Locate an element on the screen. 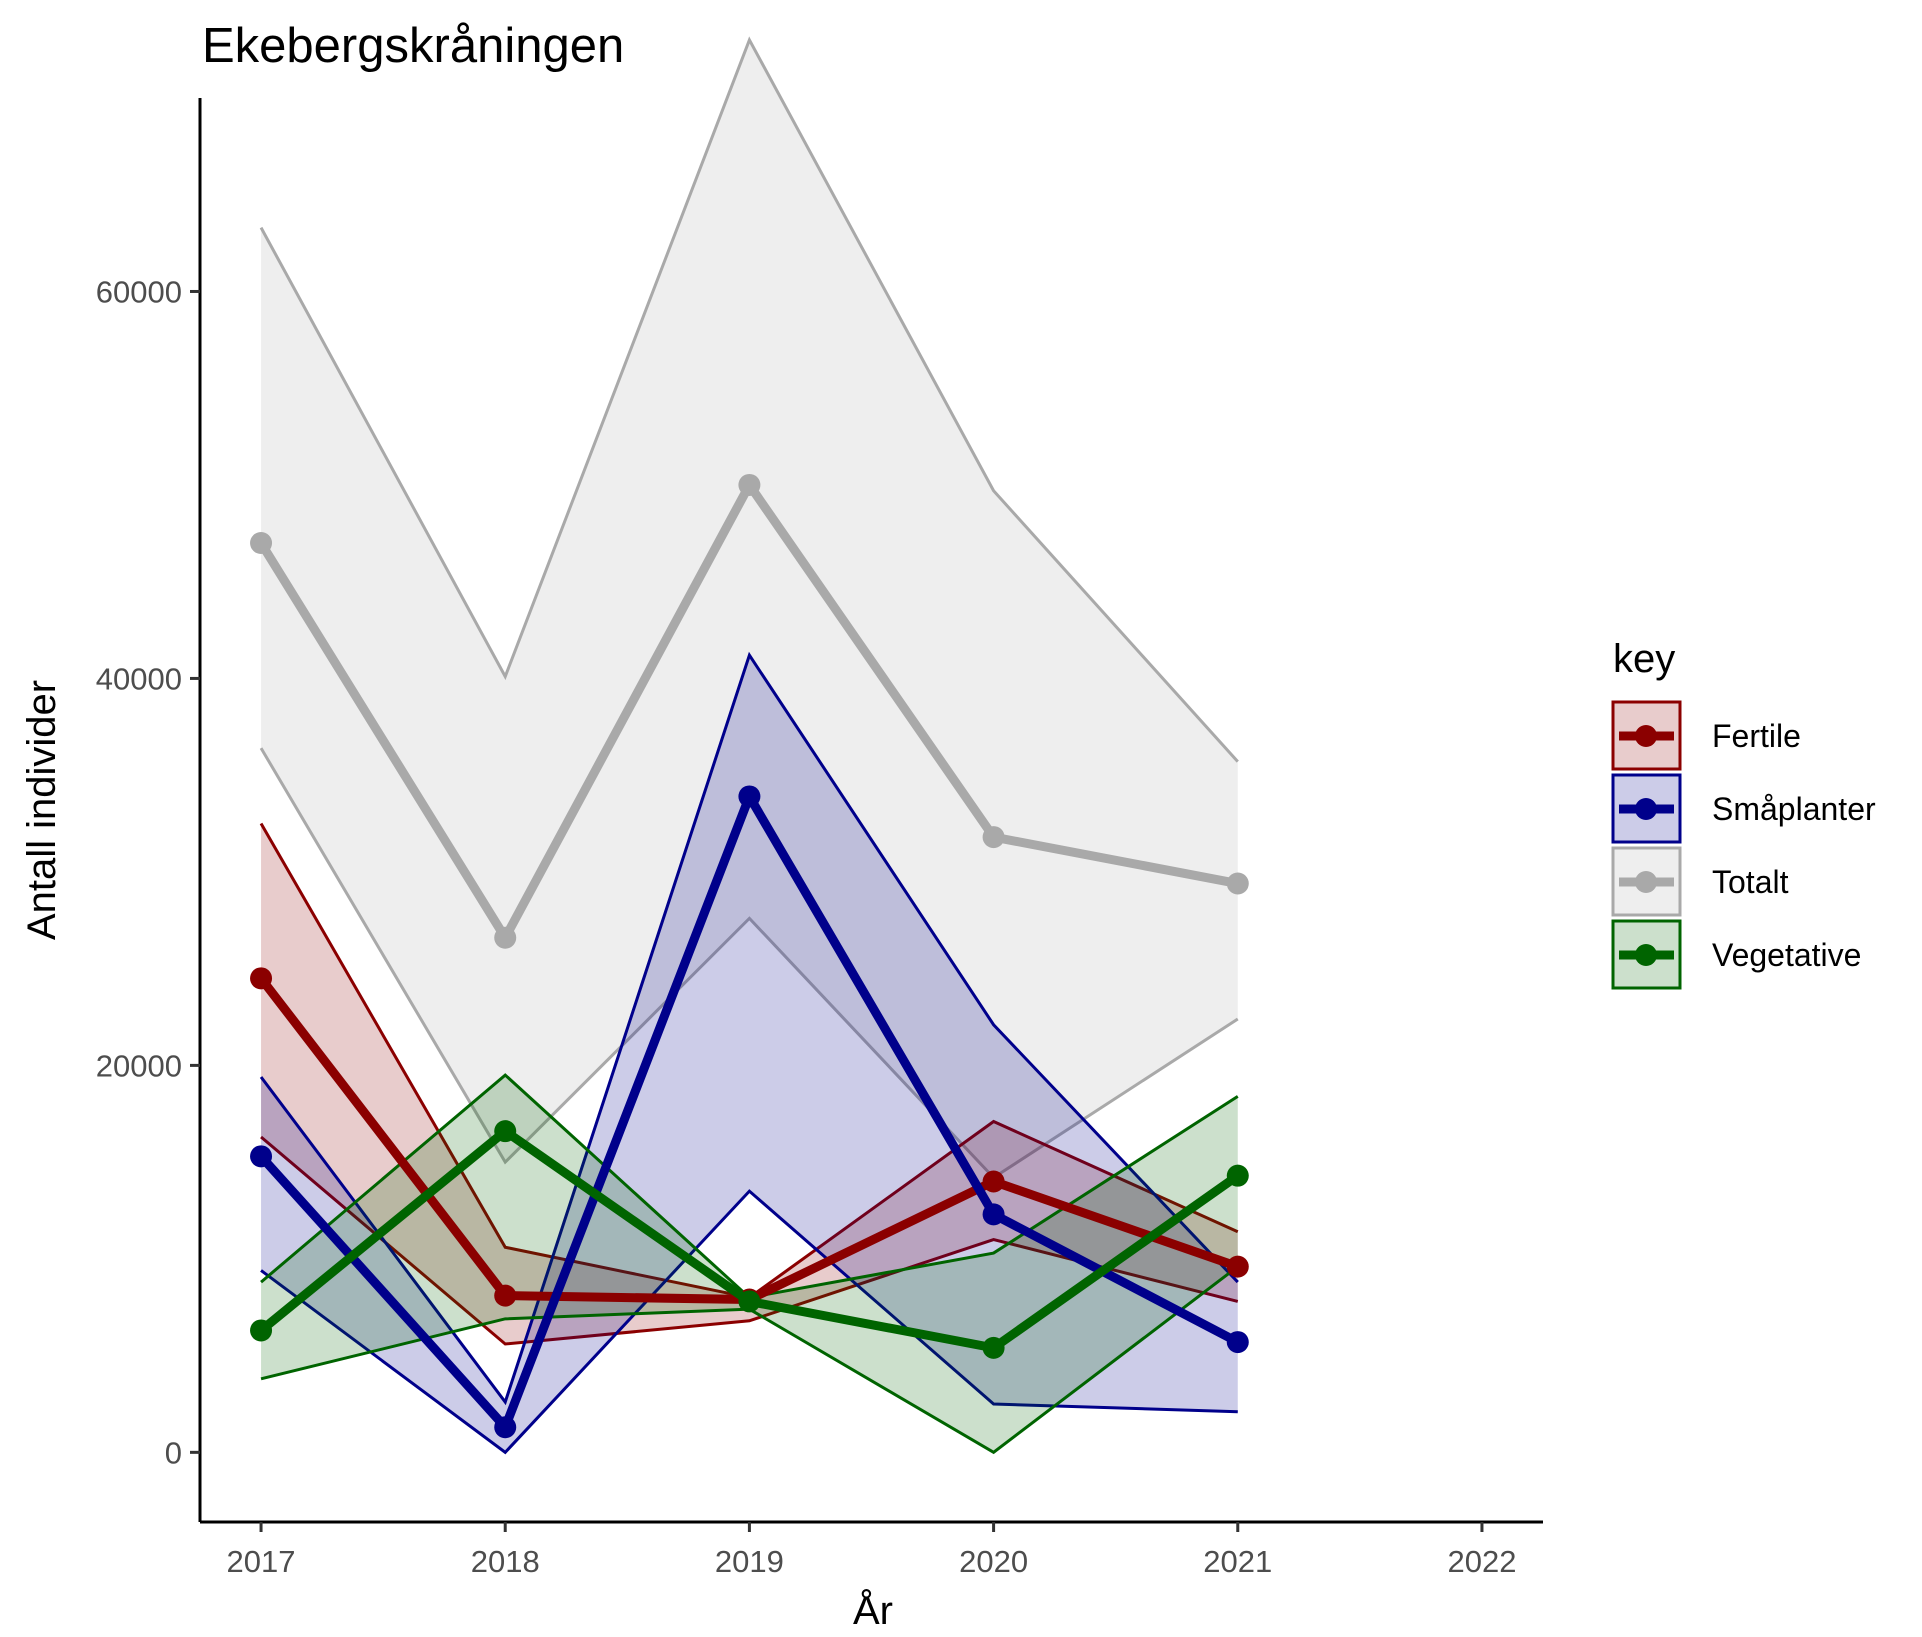  x-tick-label: 2019 is located at coordinates (749, 1561).